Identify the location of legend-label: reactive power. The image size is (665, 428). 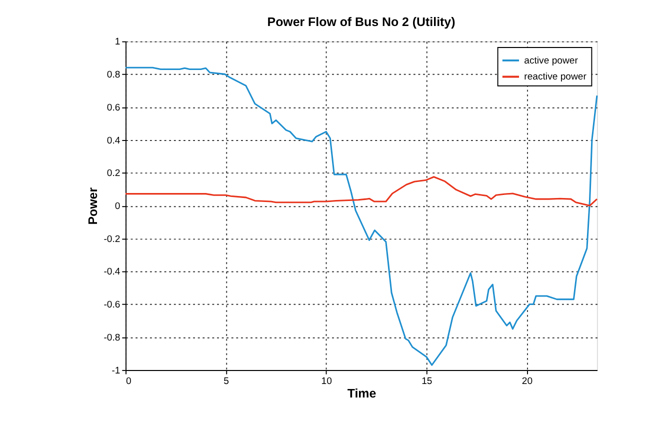
(556, 77).